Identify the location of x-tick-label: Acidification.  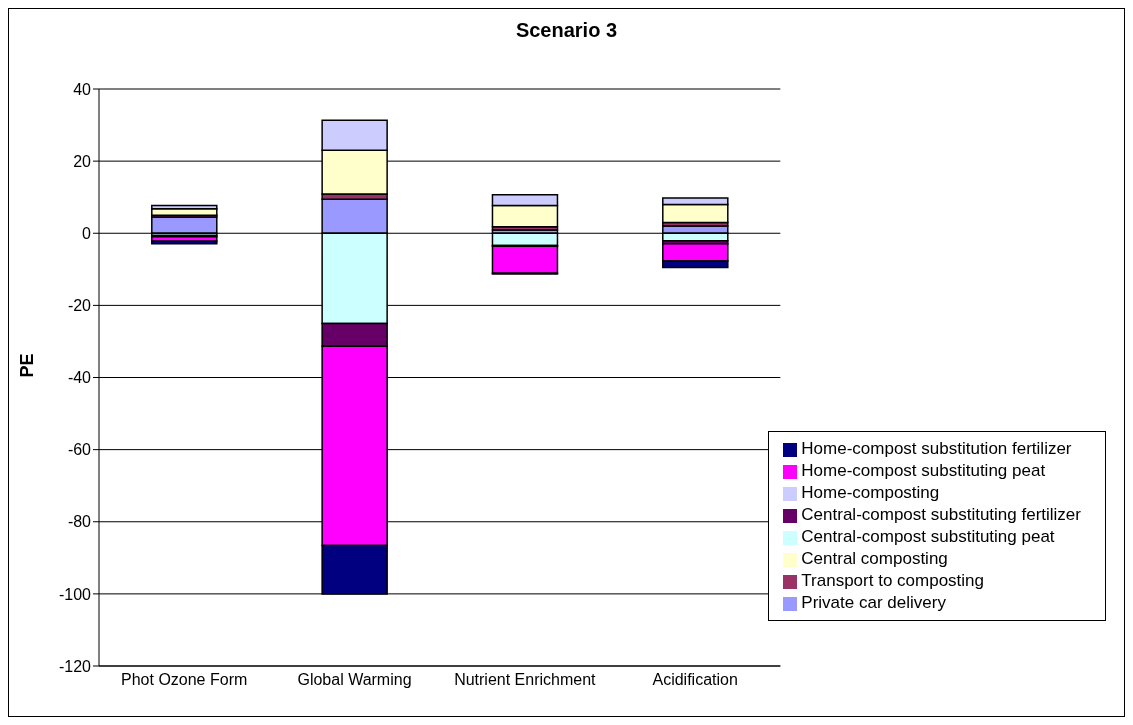
(695, 680).